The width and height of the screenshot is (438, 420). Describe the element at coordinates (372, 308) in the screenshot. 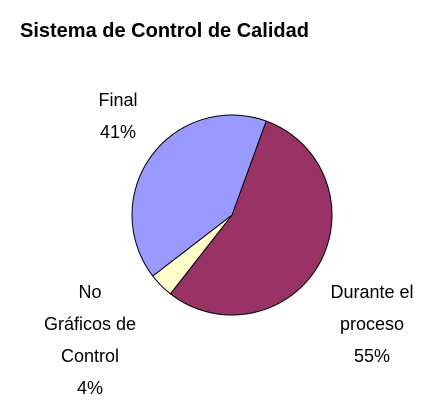

I see `category-label: Durante el proceso` at that location.